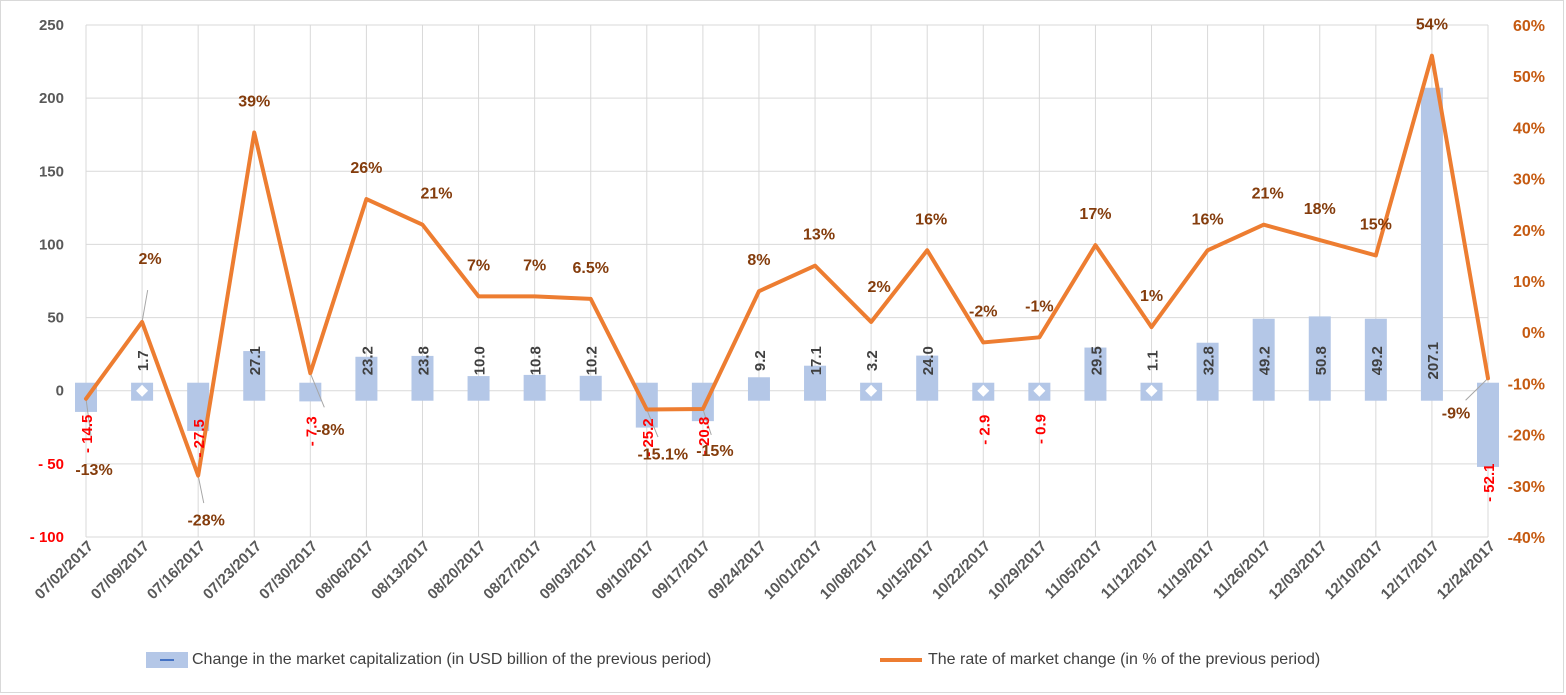 The width and height of the screenshot is (1566, 695). Describe the element at coordinates (1489, 483) in the screenshot. I see `bar-value-label: - 52.1` at that location.